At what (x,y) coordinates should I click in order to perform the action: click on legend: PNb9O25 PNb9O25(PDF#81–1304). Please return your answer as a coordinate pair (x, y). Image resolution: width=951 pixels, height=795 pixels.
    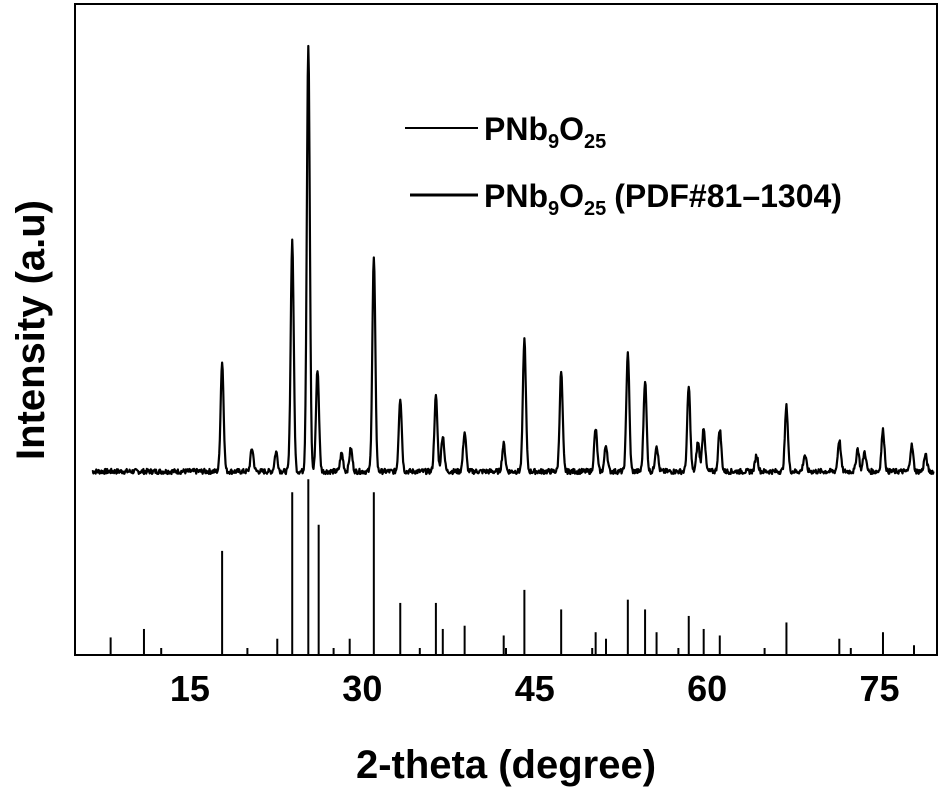
    Looking at the image, I should click on (623, 165).